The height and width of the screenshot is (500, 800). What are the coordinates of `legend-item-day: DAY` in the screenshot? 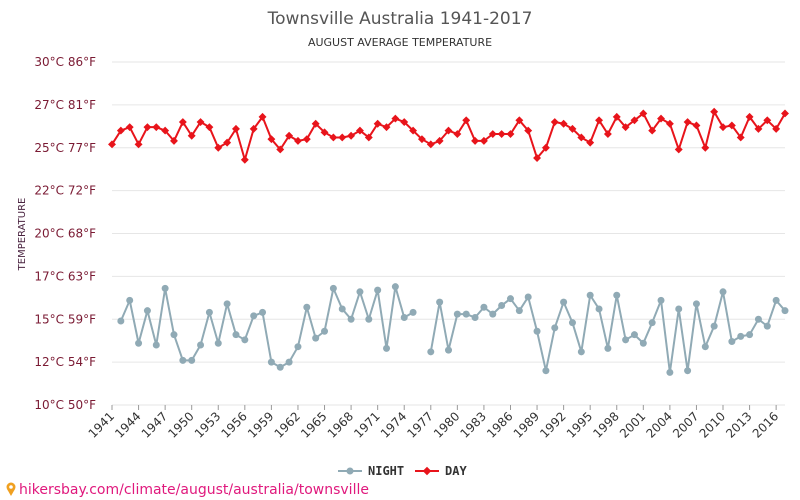 It's located at (441, 471).